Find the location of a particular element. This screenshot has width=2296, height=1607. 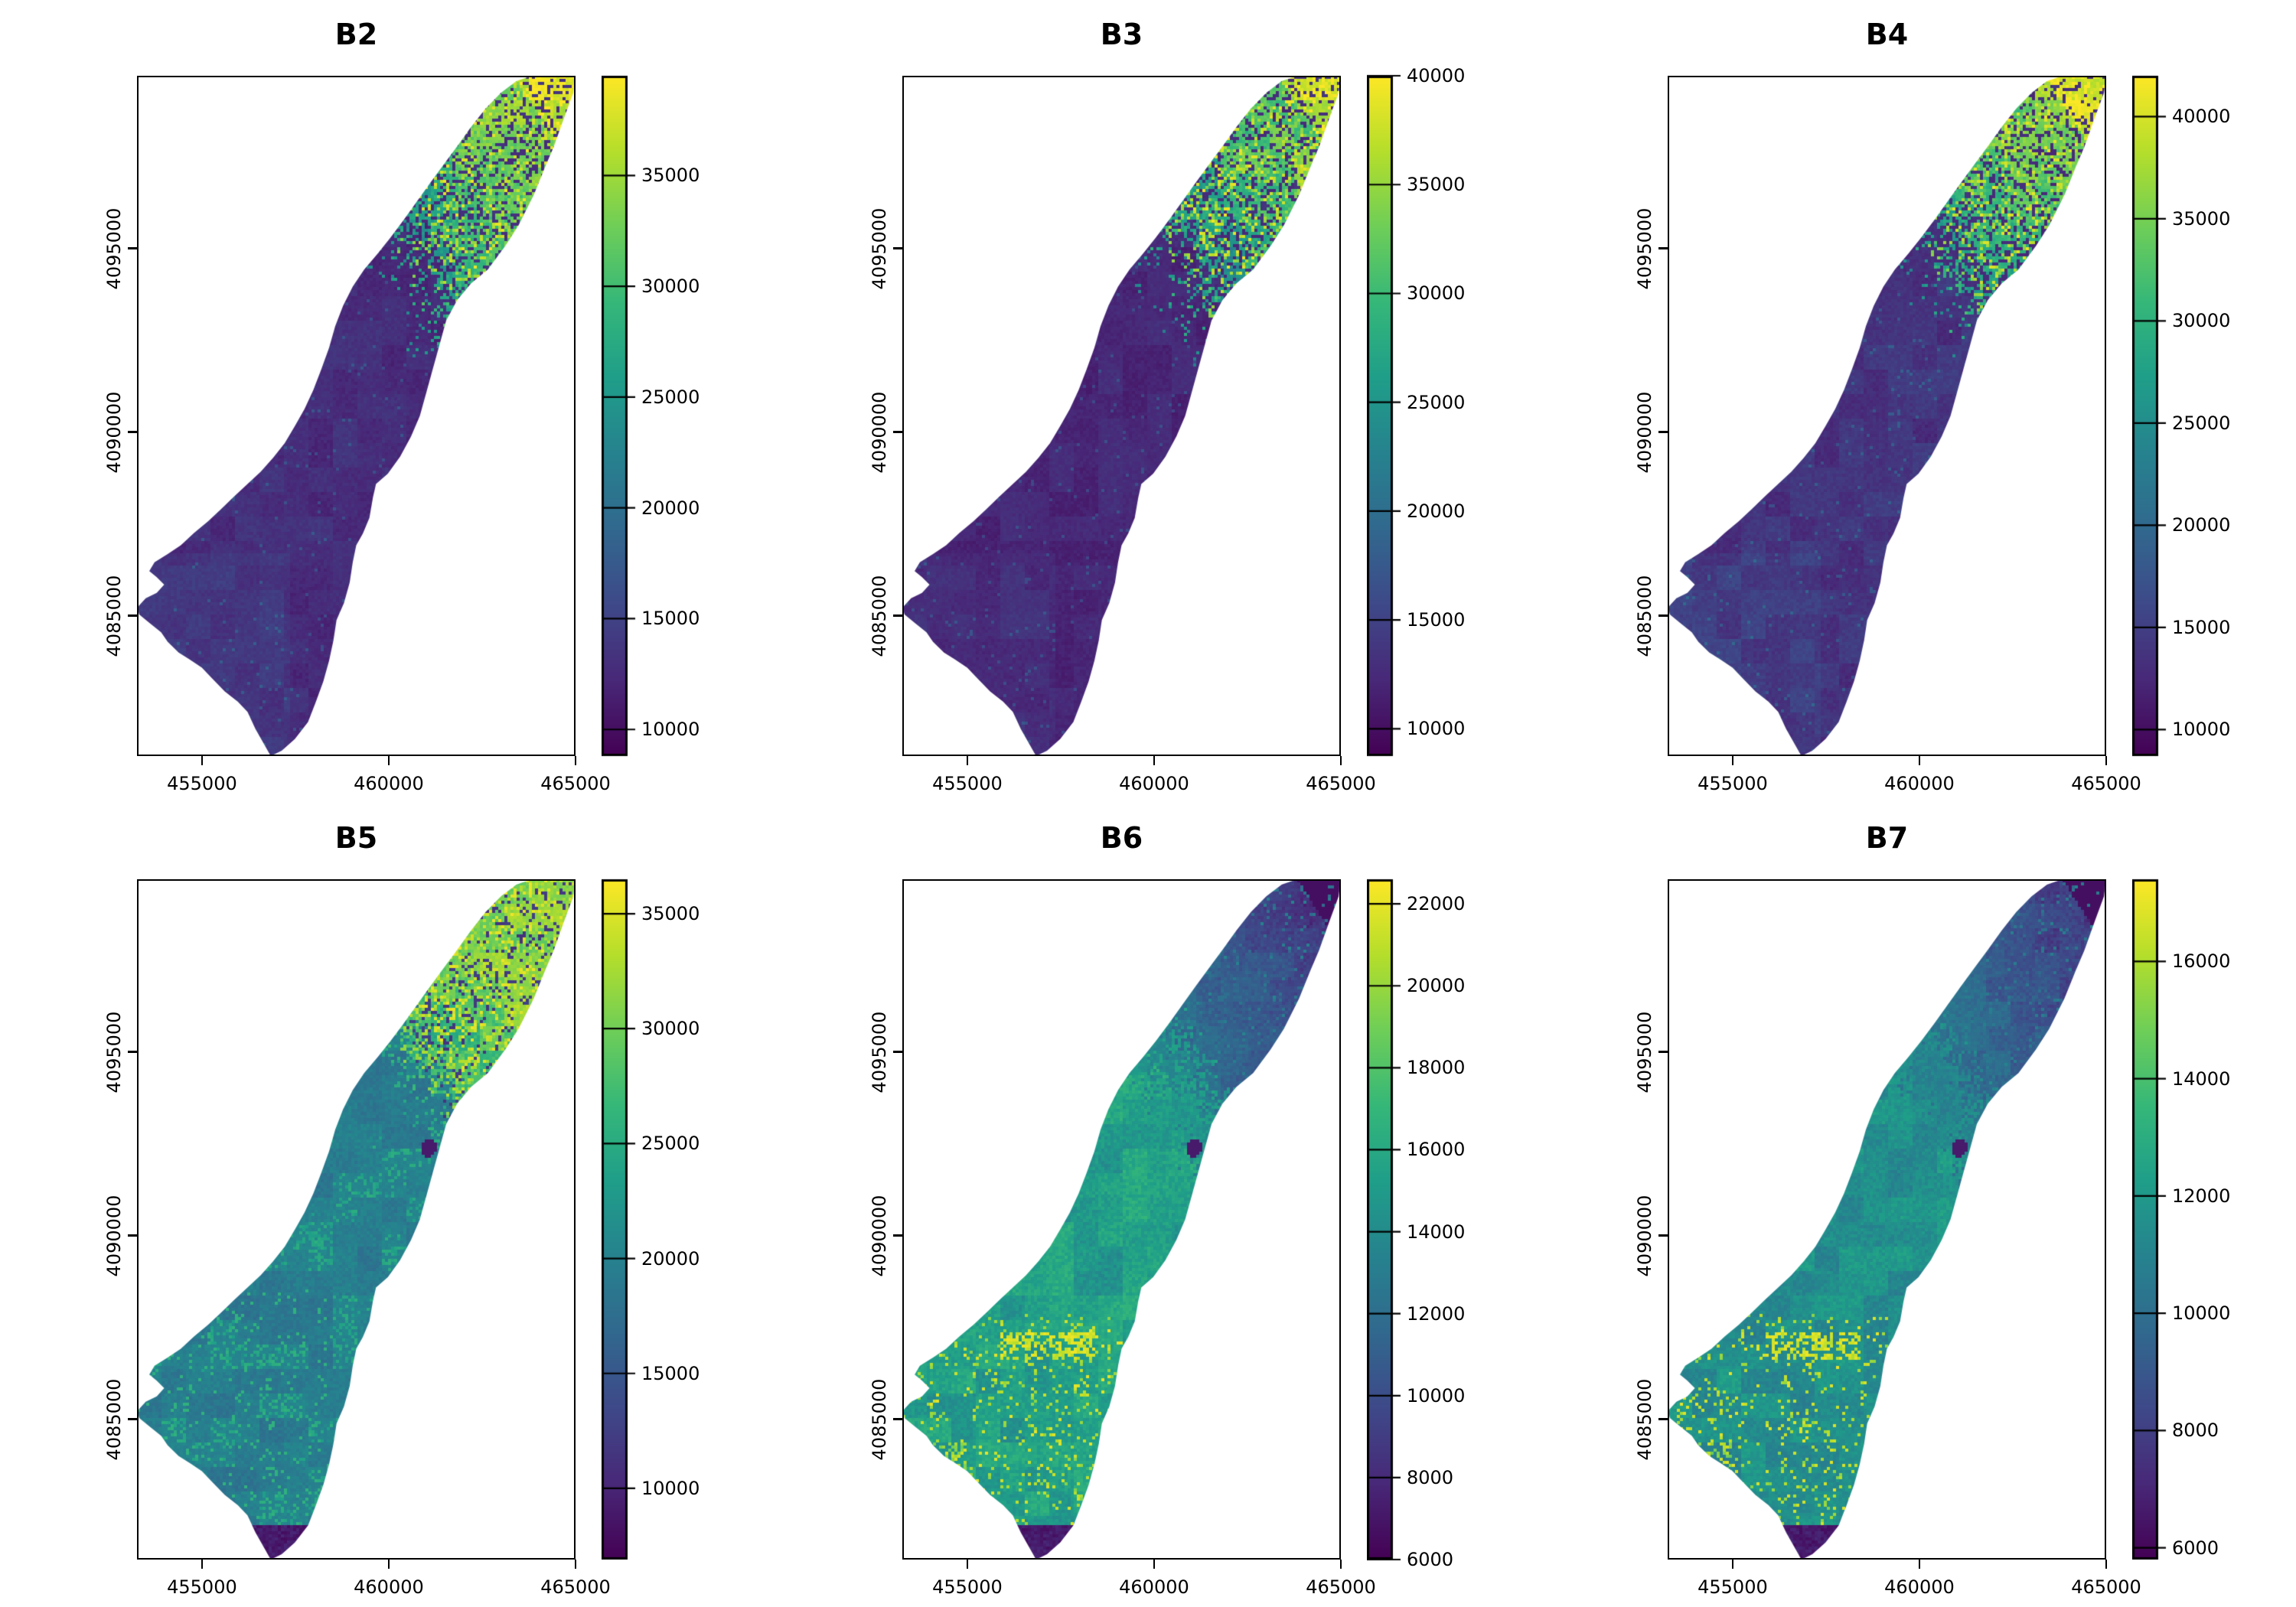

legend-tick-label: 18000 is located at coordinates (1436, 1068).